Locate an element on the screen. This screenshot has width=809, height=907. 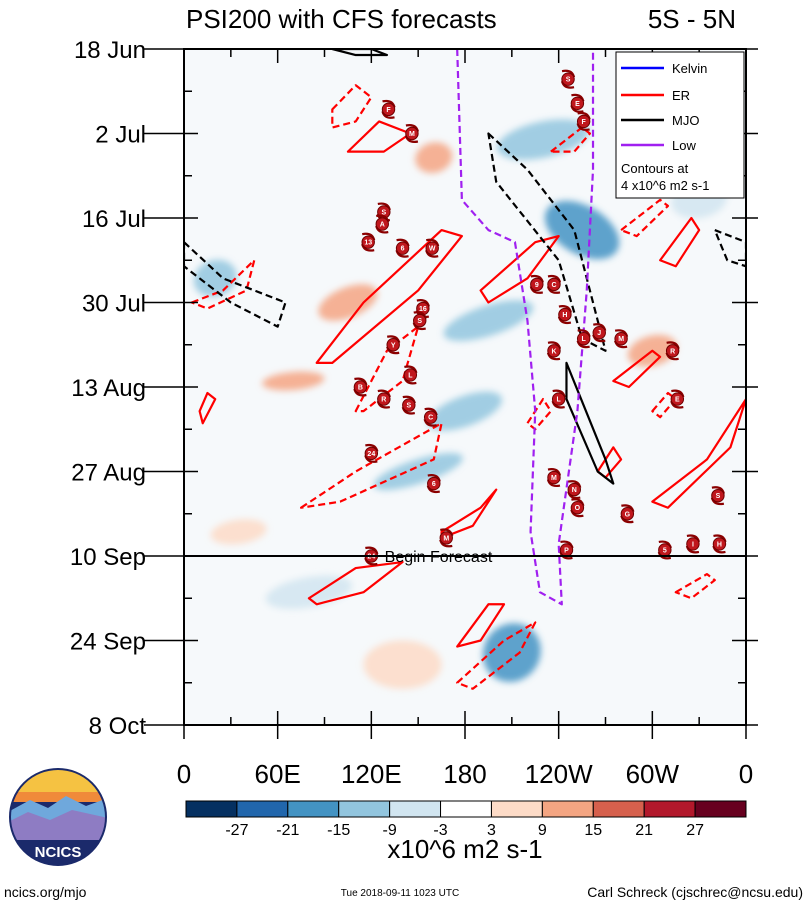
storm-marker-14: H is located at coordinates (564, 315).